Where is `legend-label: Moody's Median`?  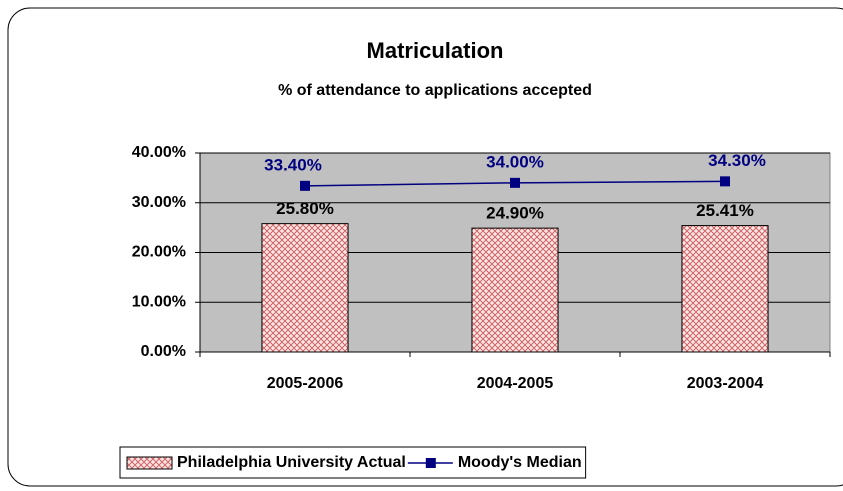
legend-label: Moody's Median is located at coordinates (520, 462).